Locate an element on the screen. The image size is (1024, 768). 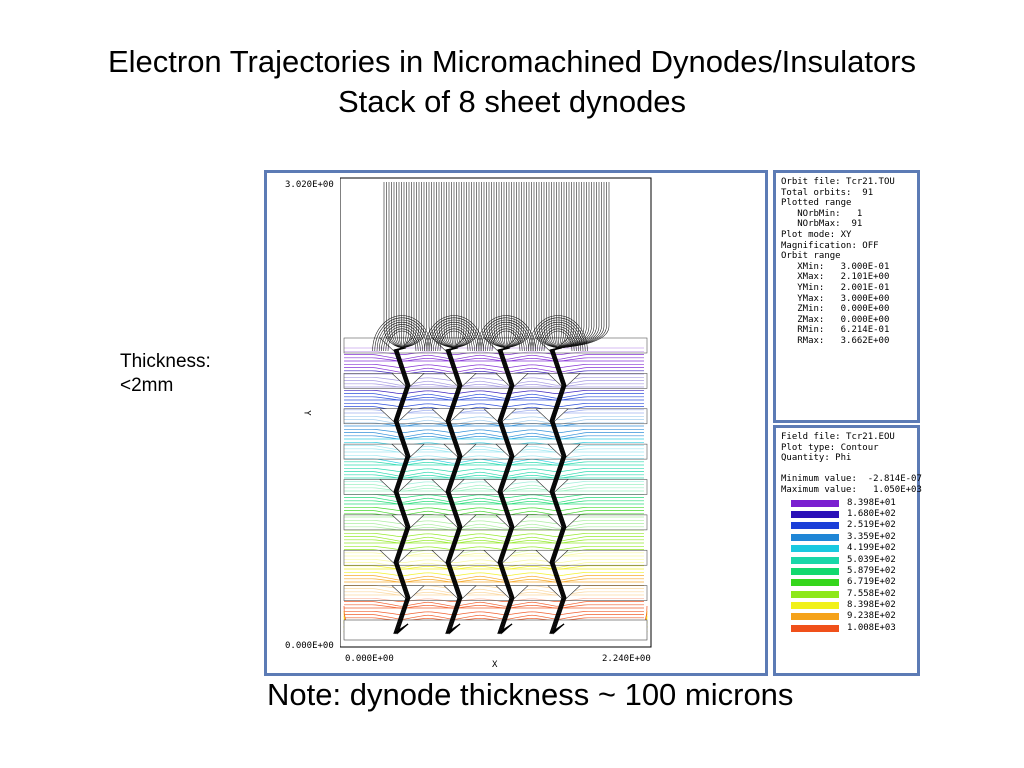
anode-plate is located at coordinates (495, 630).